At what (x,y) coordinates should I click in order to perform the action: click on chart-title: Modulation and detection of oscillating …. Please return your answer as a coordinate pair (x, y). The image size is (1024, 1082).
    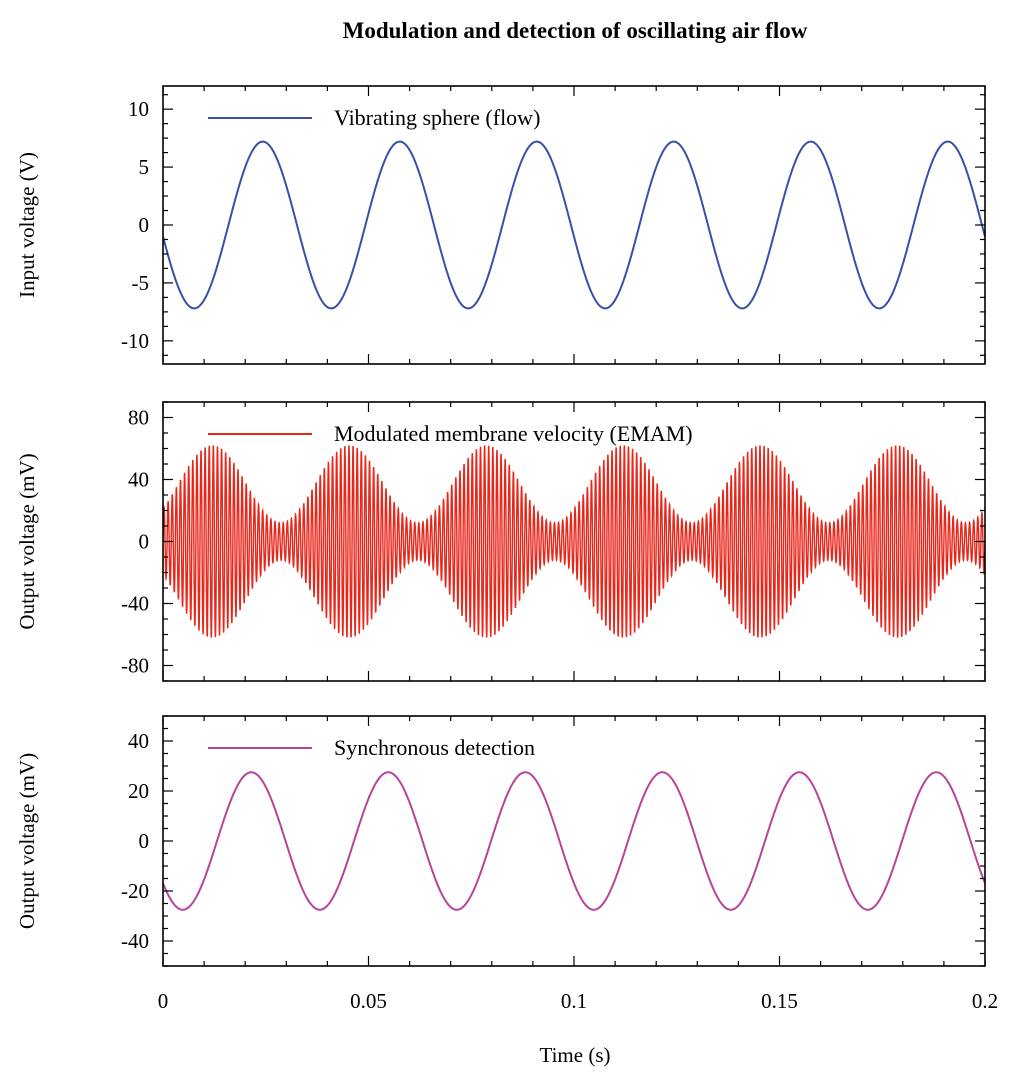
    Looking at the image, I should click on (575, 30).